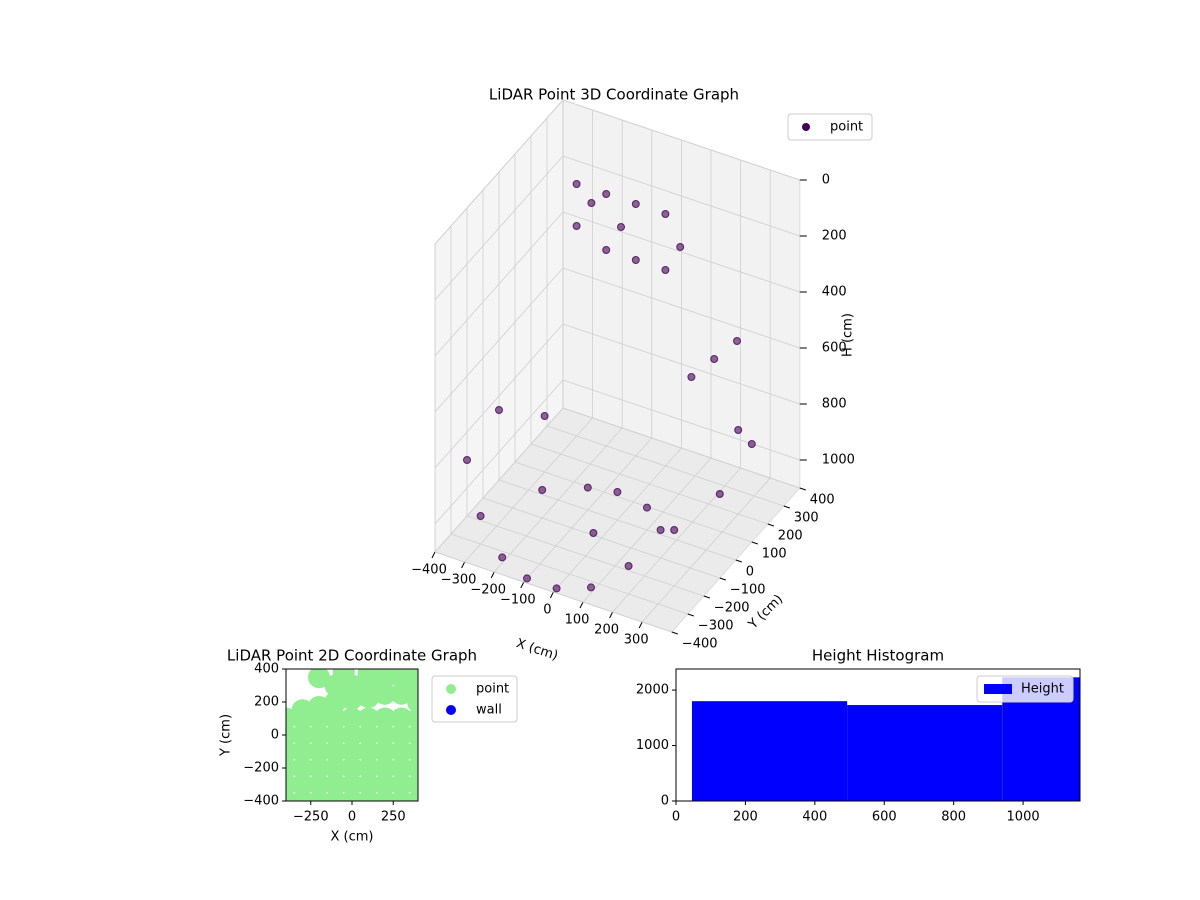 The height and width of the screenshot is (900, 1200). I want to click on chart-title: LiDAR Point 3D Coordinate Graph, so click(614, 95).